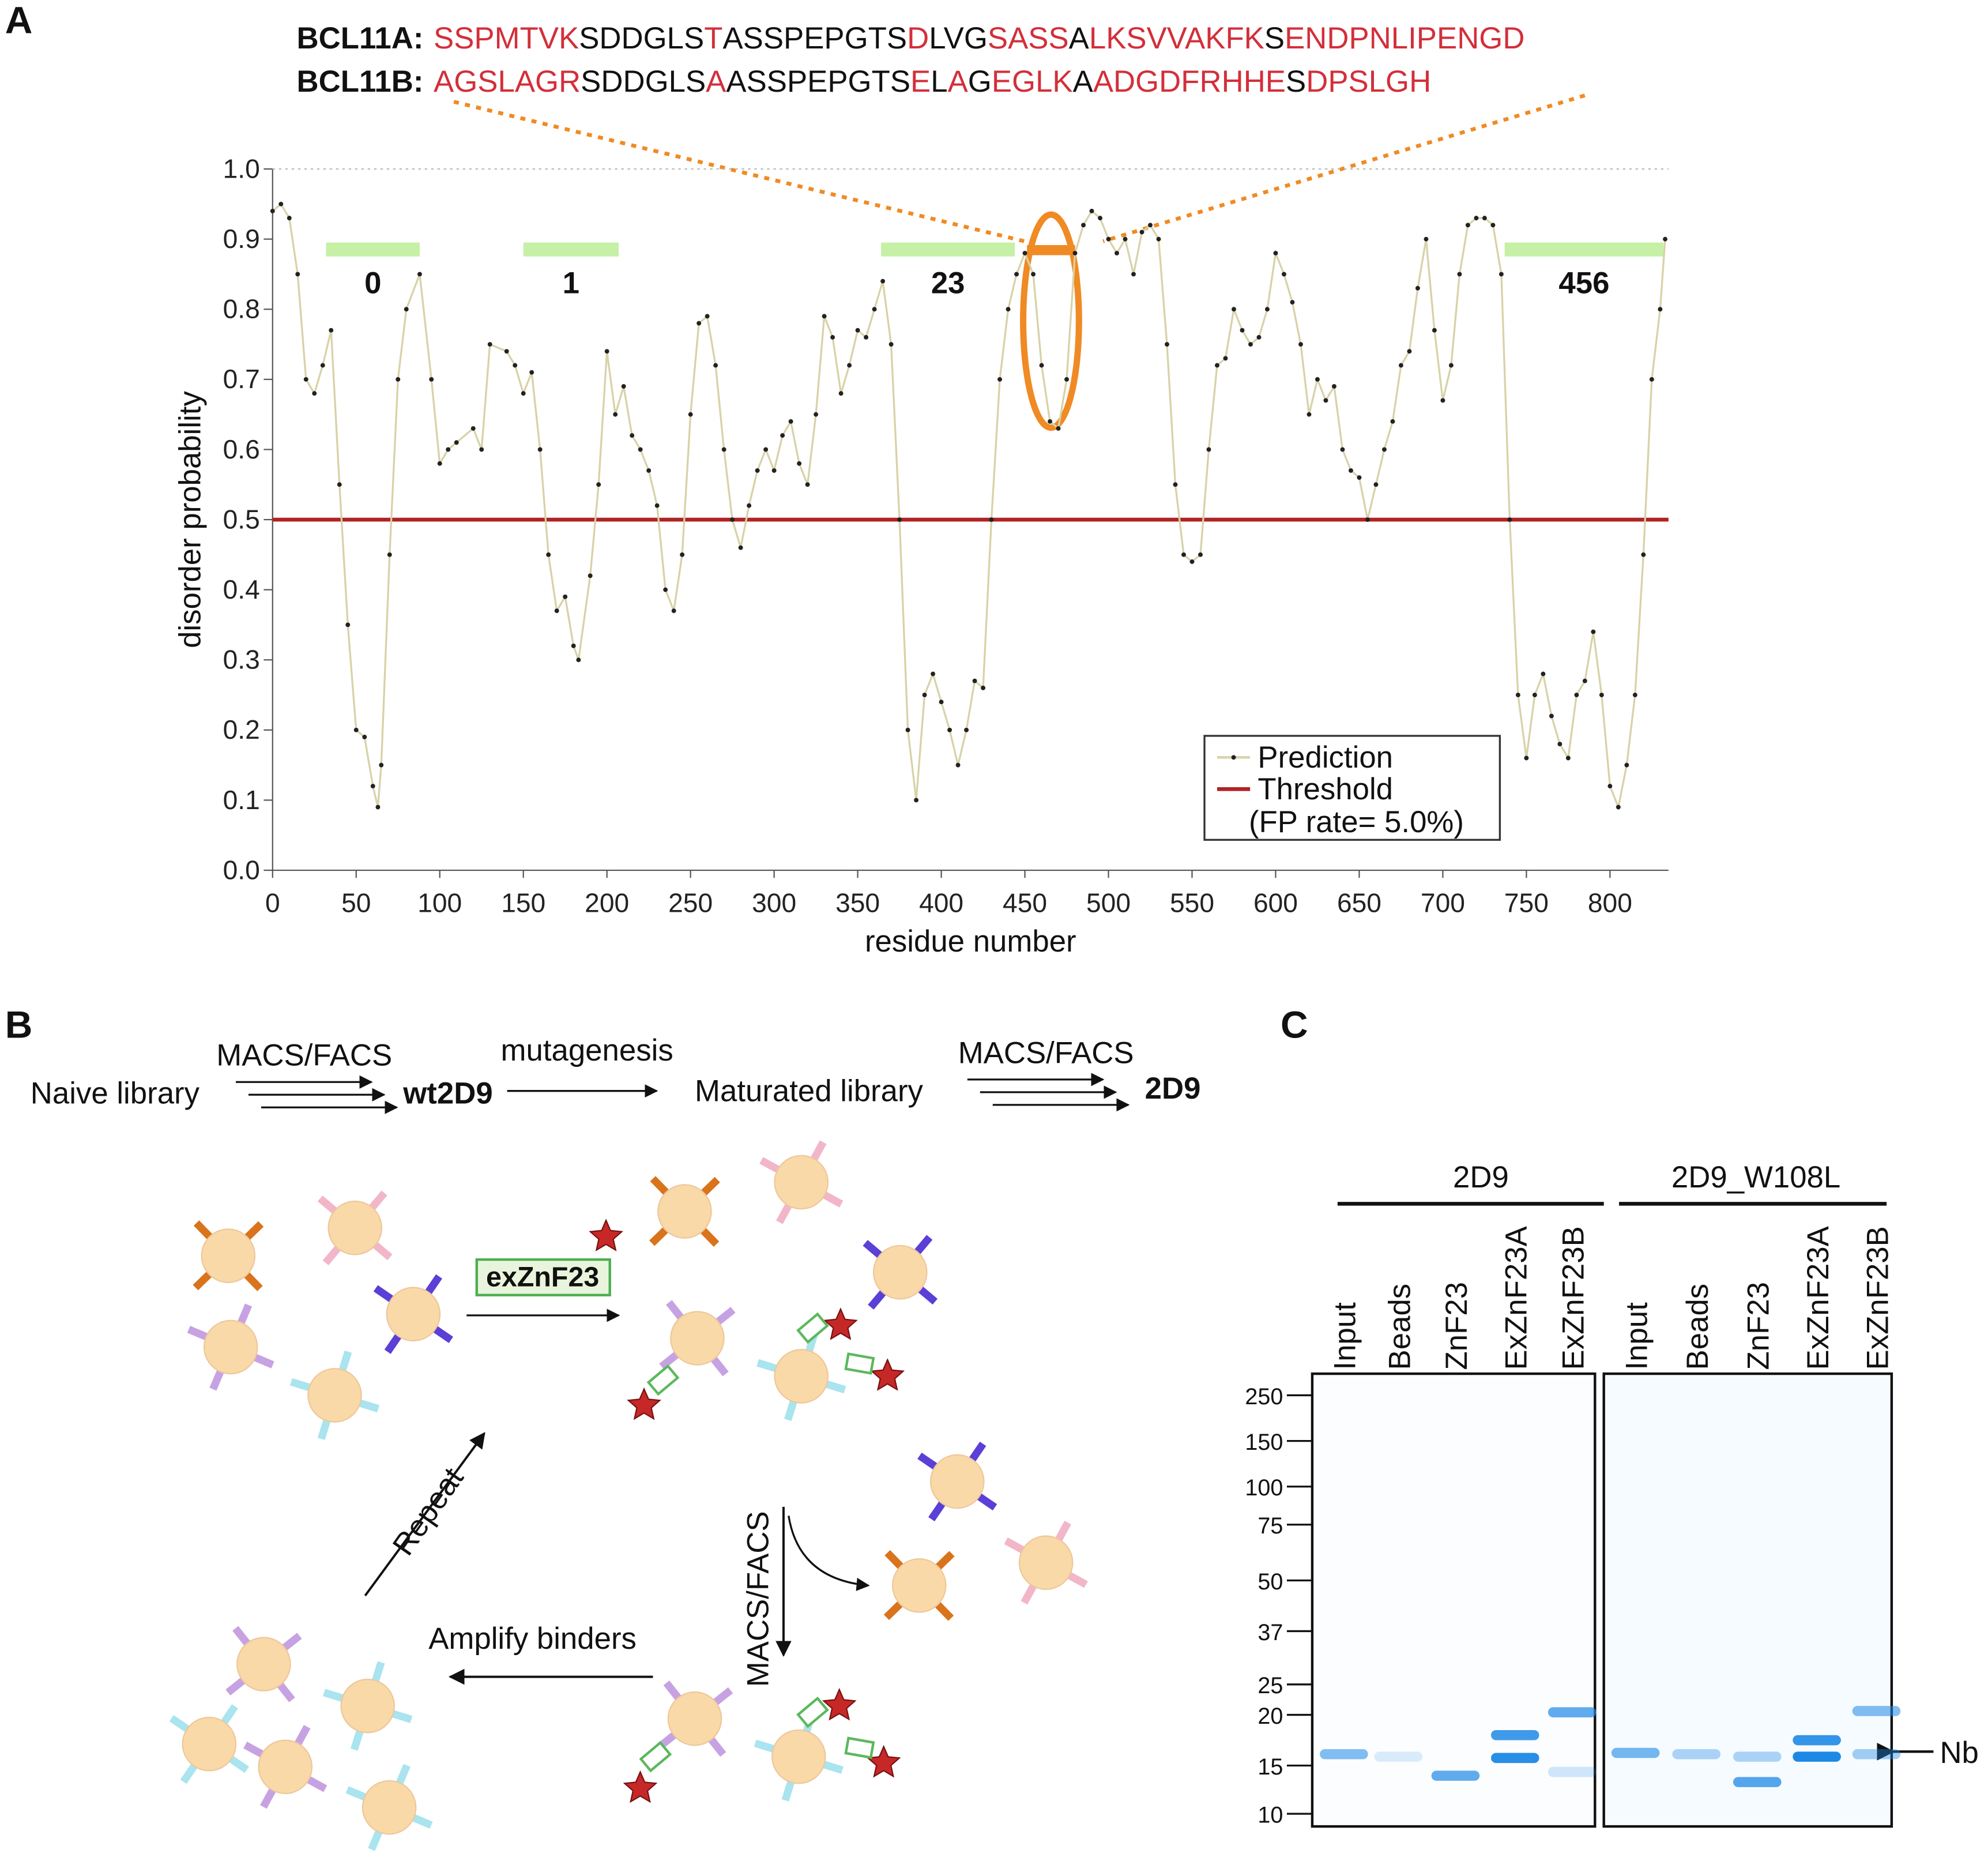 The width and height of the screenshot is (1988, 1861). What do you see at coordinates (304, 1056) in the screenshot?
I see `step-label: MACS/FACS` at bounding box center [304, 1056].